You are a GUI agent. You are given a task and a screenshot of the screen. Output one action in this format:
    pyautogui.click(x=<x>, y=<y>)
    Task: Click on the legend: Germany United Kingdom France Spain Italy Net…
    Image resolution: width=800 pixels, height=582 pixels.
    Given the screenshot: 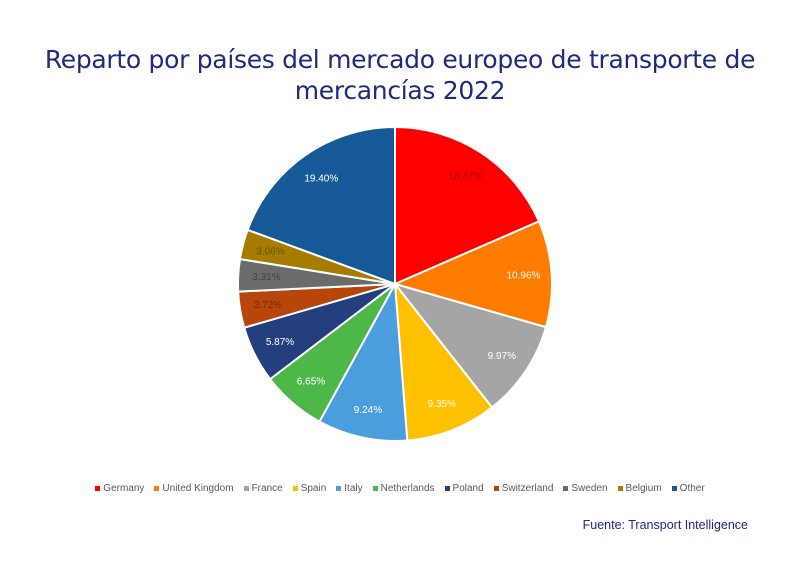 What is the action you would take?
    pyautogui.click(x=400, y=488)
    